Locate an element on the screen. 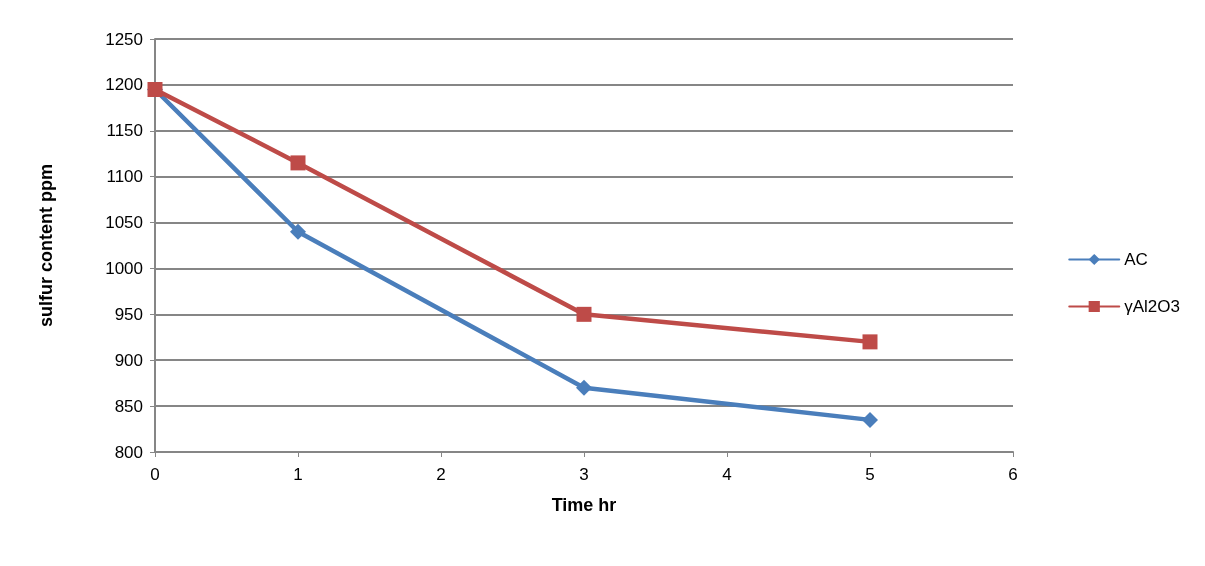 The image size is (1205, 566). y-tick-label: 950 is located at coordinates (128, 314).